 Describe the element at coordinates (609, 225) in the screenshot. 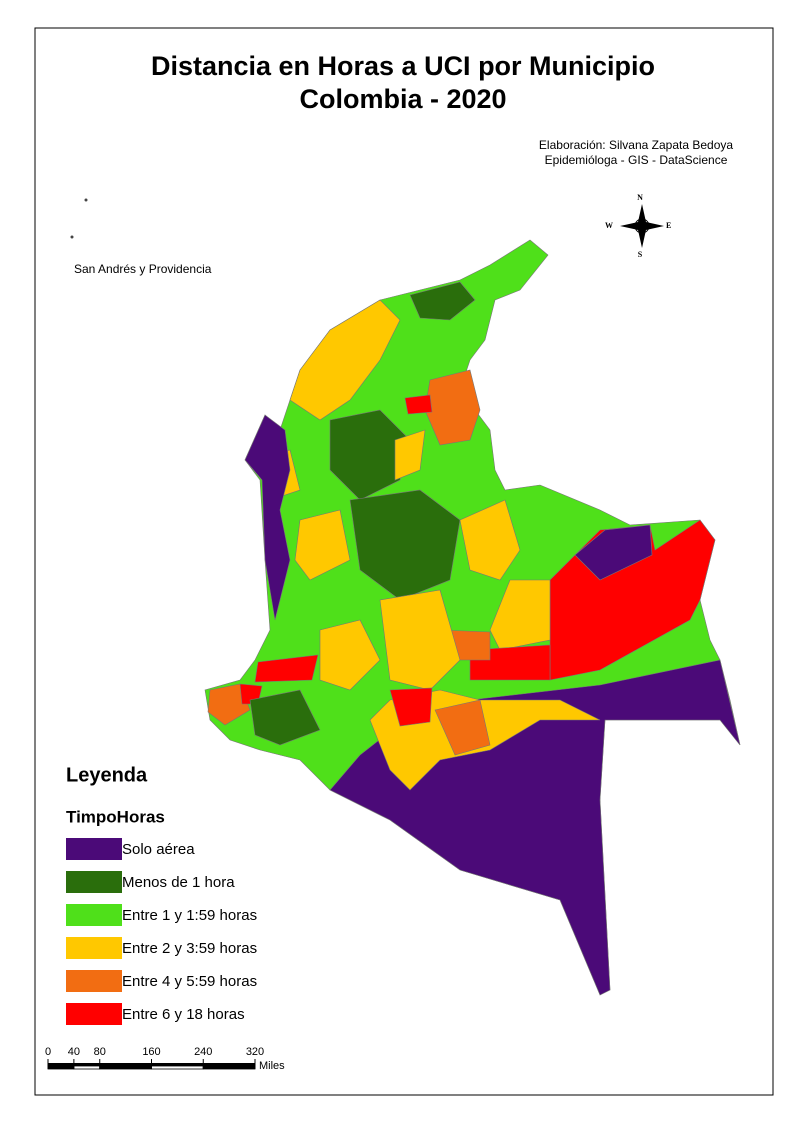

I see `west-label: W` at that location.